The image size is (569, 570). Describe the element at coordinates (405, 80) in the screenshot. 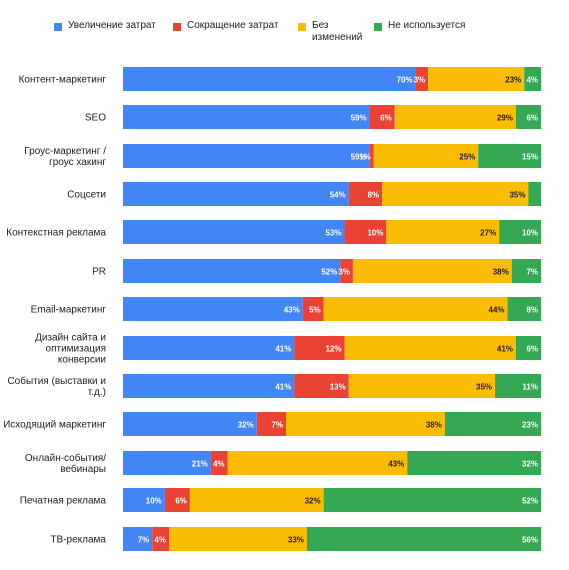

I see `data-label: 70%` at that location.